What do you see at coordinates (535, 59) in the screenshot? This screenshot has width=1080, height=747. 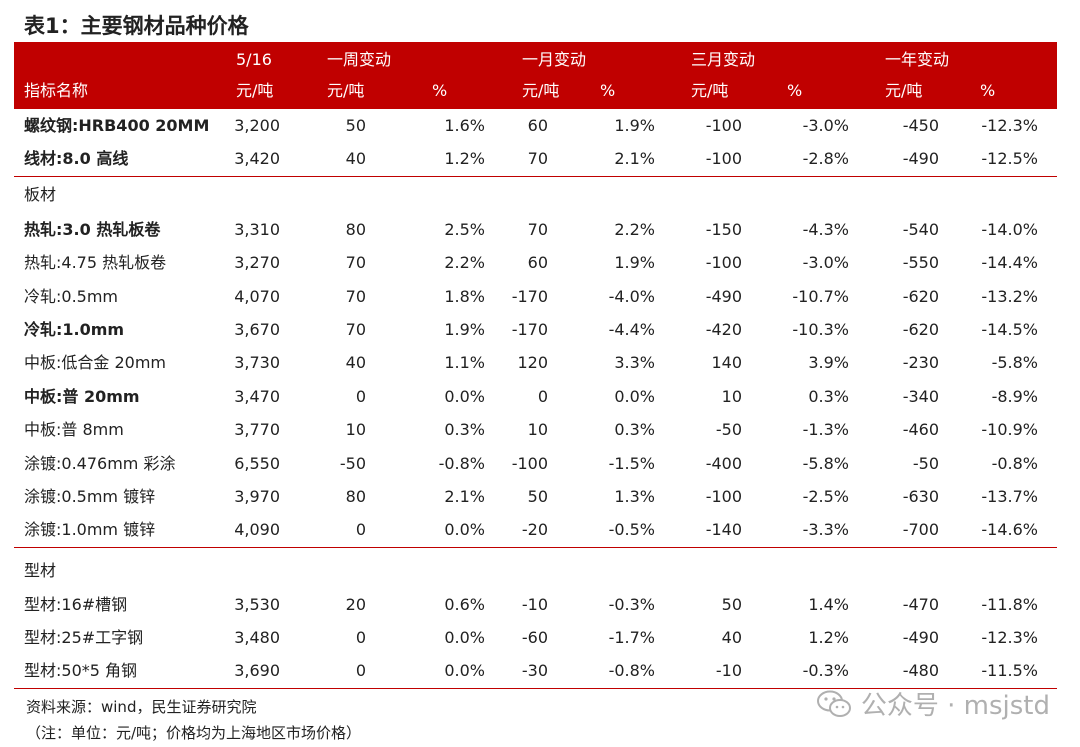 I see `header-row-periods: 5/16 一周变动 一月变动 三月变动 一年变动` at bounding box center [535, 59].